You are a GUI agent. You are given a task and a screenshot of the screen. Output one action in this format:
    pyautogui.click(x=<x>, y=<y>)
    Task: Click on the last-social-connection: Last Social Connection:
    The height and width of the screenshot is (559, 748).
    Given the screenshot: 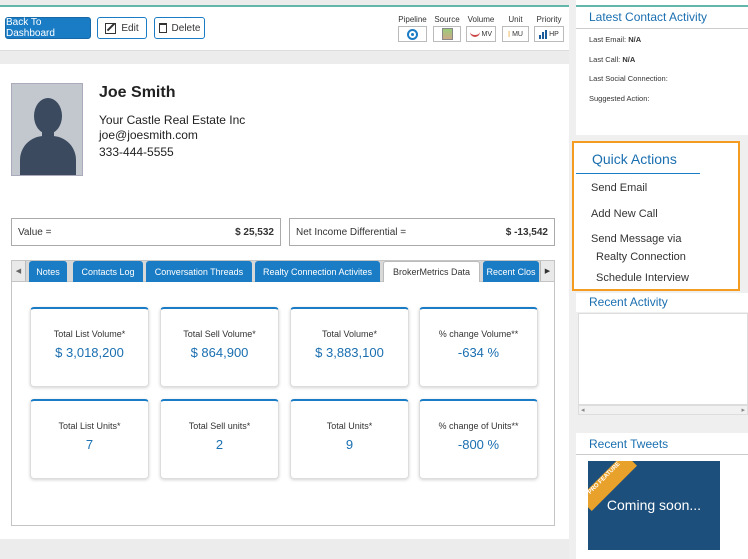 What is the action you would take?
    pyautogui.click(x=628, y=78)
    